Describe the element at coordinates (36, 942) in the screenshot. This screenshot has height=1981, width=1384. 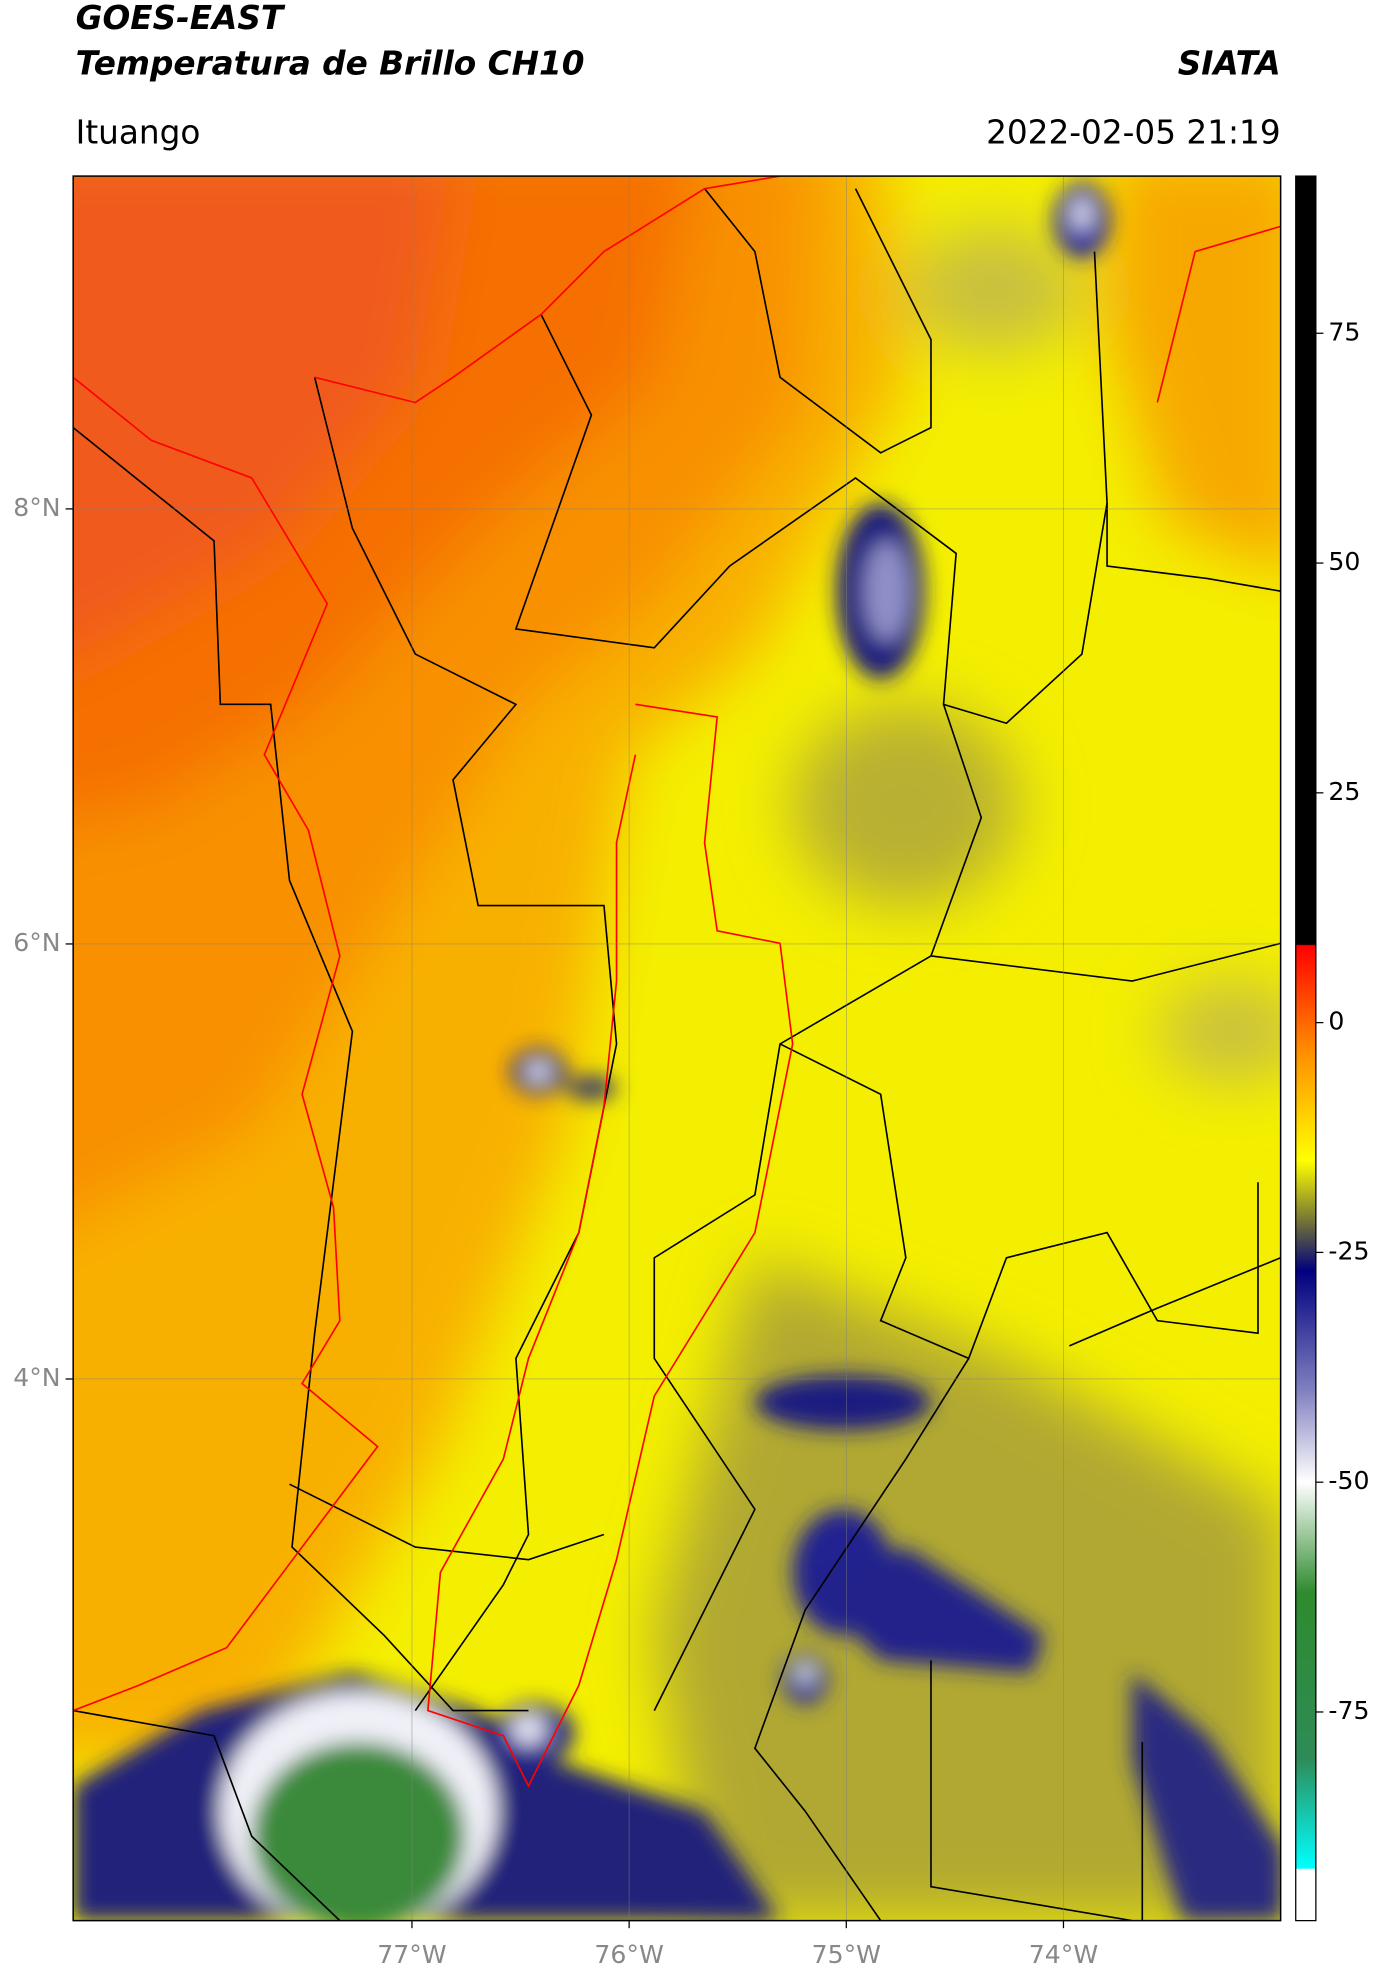
I see `y-tick-label: 6°N` at that location.